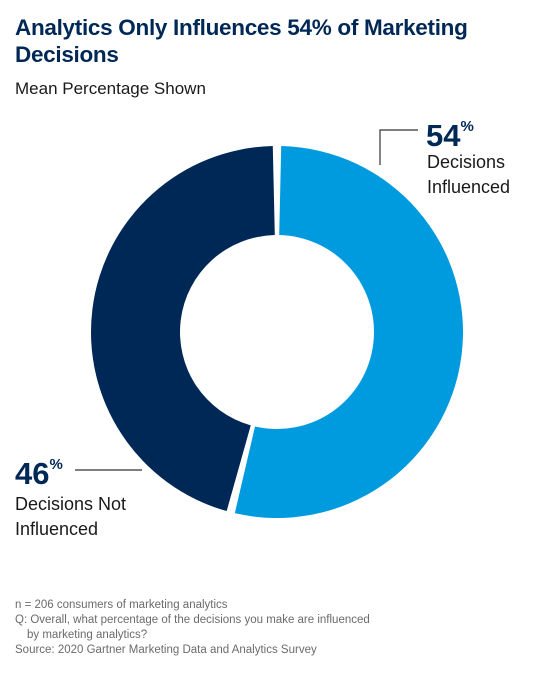 The width and height of the screenshot is (558, 673). Describe the element at coordinates (39, 473) in the screenshot. I see `value-label-not-influenced: 46%` at that location.